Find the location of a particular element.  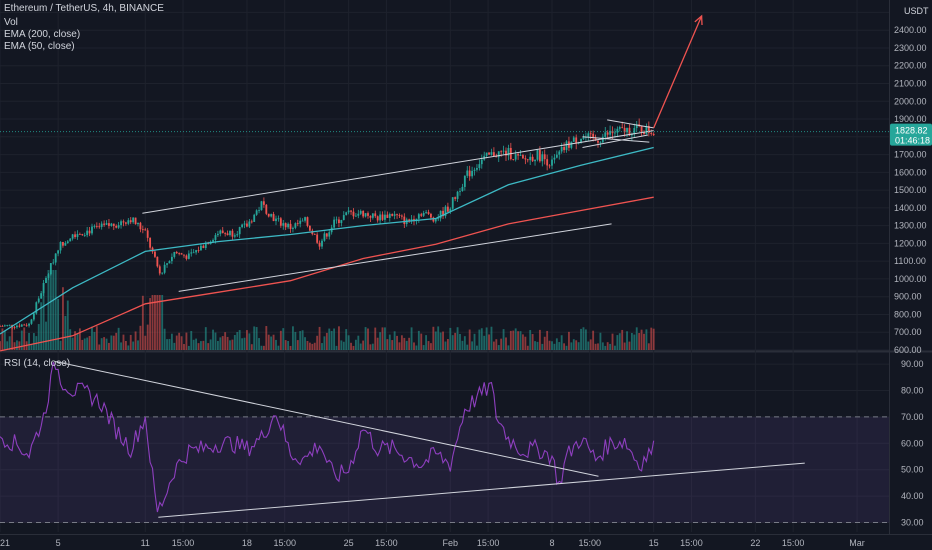

indicator-ema50: EMA (50, close) is located at coordinates (39, 46).